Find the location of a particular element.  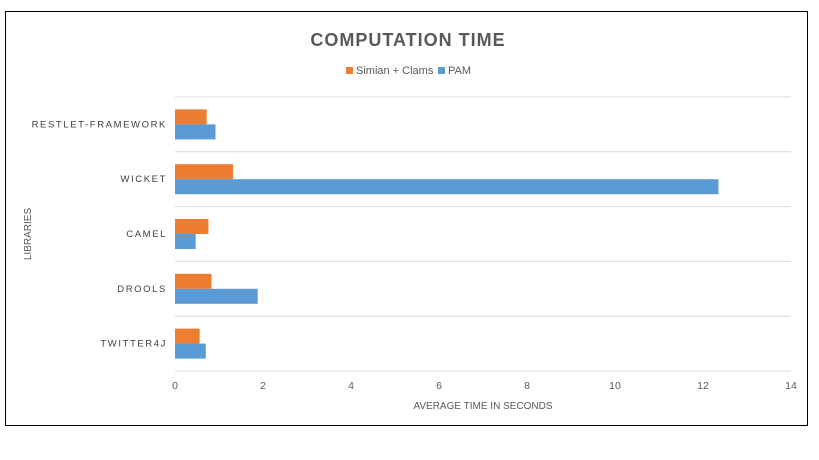

x-tick-label: 2 is located at coordinates (263, 386).